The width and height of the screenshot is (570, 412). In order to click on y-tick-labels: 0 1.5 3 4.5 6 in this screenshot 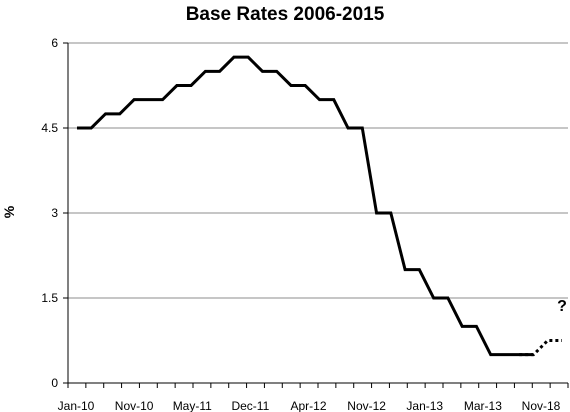, I will do `click(49, 213)`.